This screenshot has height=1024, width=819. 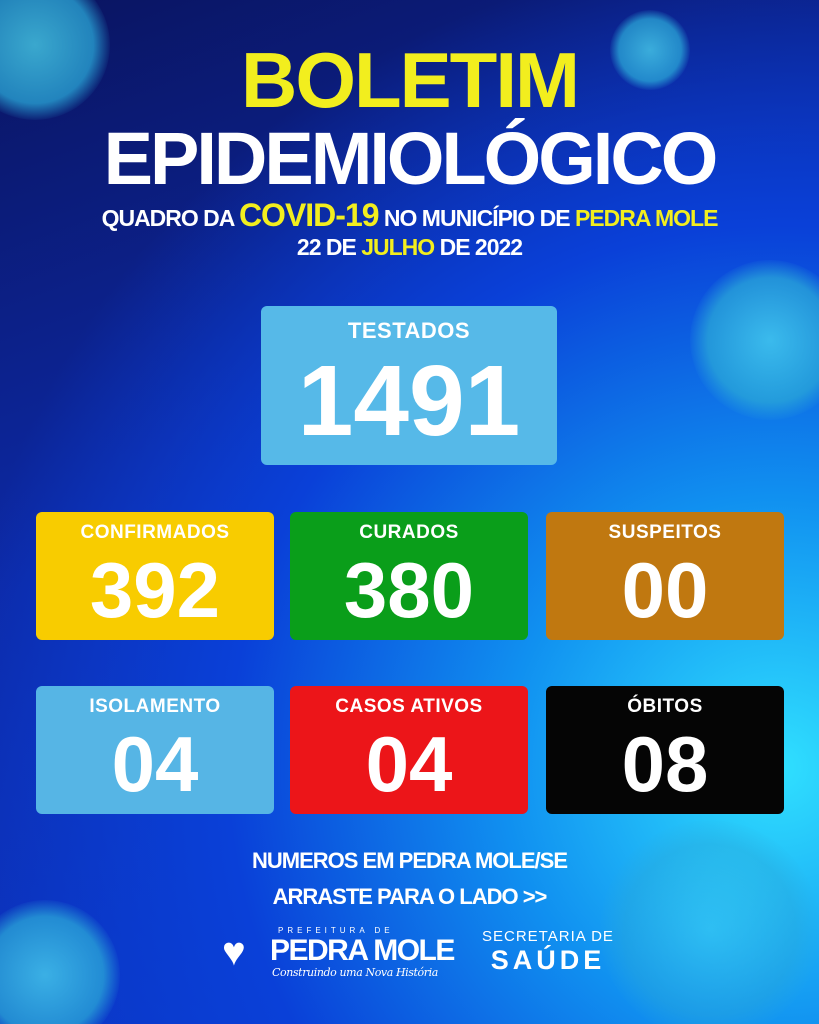 I want to click on logo-prefix: PREFEITURA DE, so click(x=336, y=930).